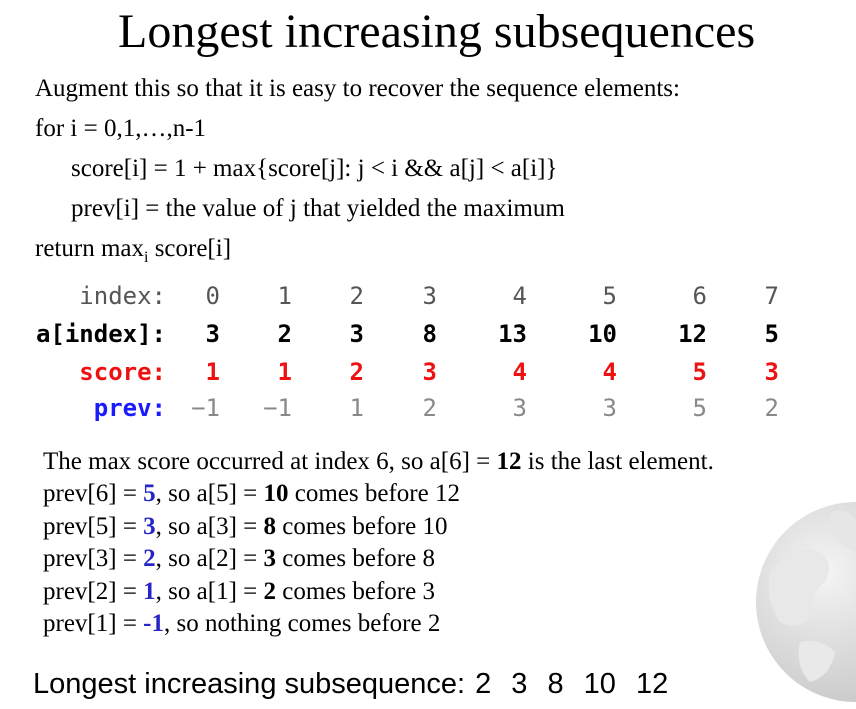 The height and width of the screenshot is (709, 856). I want to click on table-cell-a-5: 10, so click(602, 334).